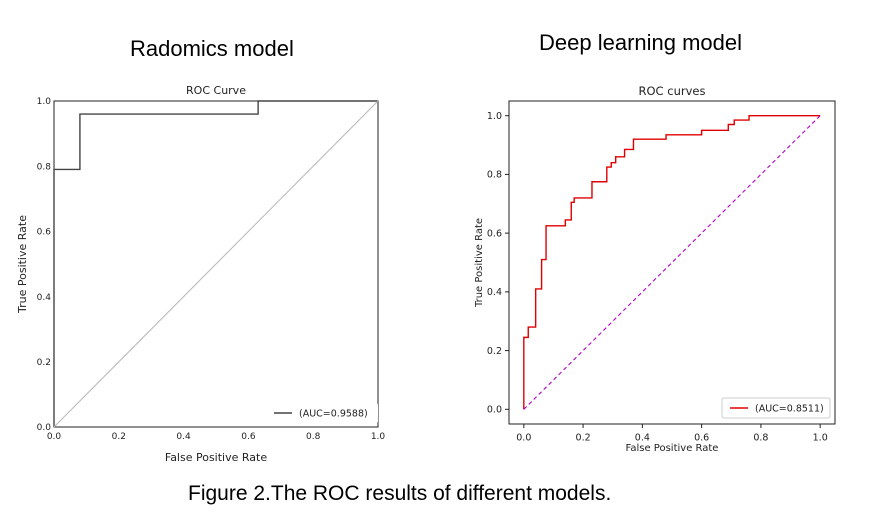 The height and width of the screenshot is (519, 873). I want to click on legend-label: (AUC=0.8511), so click(789, 409).